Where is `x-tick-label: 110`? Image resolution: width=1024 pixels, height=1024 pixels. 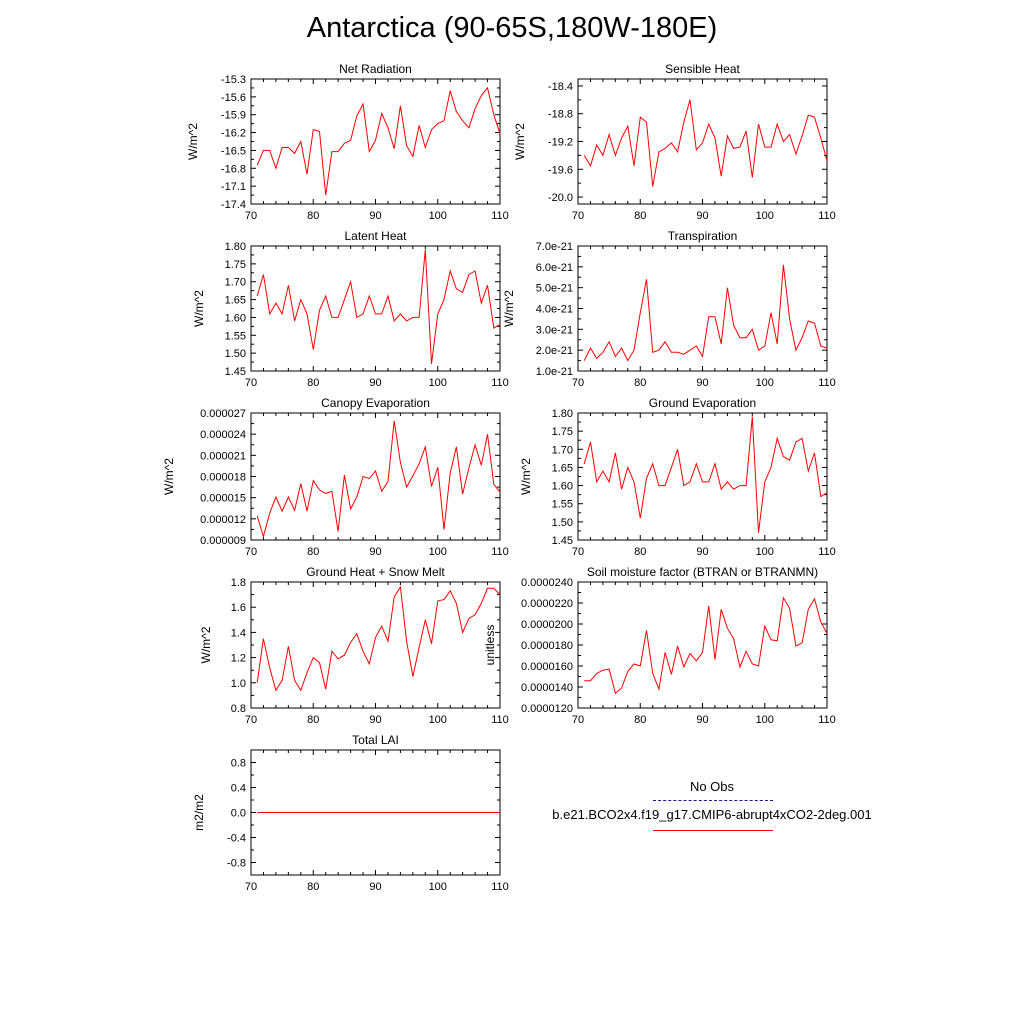
x-tick-label: 110 is located at coordinates (827, 720).